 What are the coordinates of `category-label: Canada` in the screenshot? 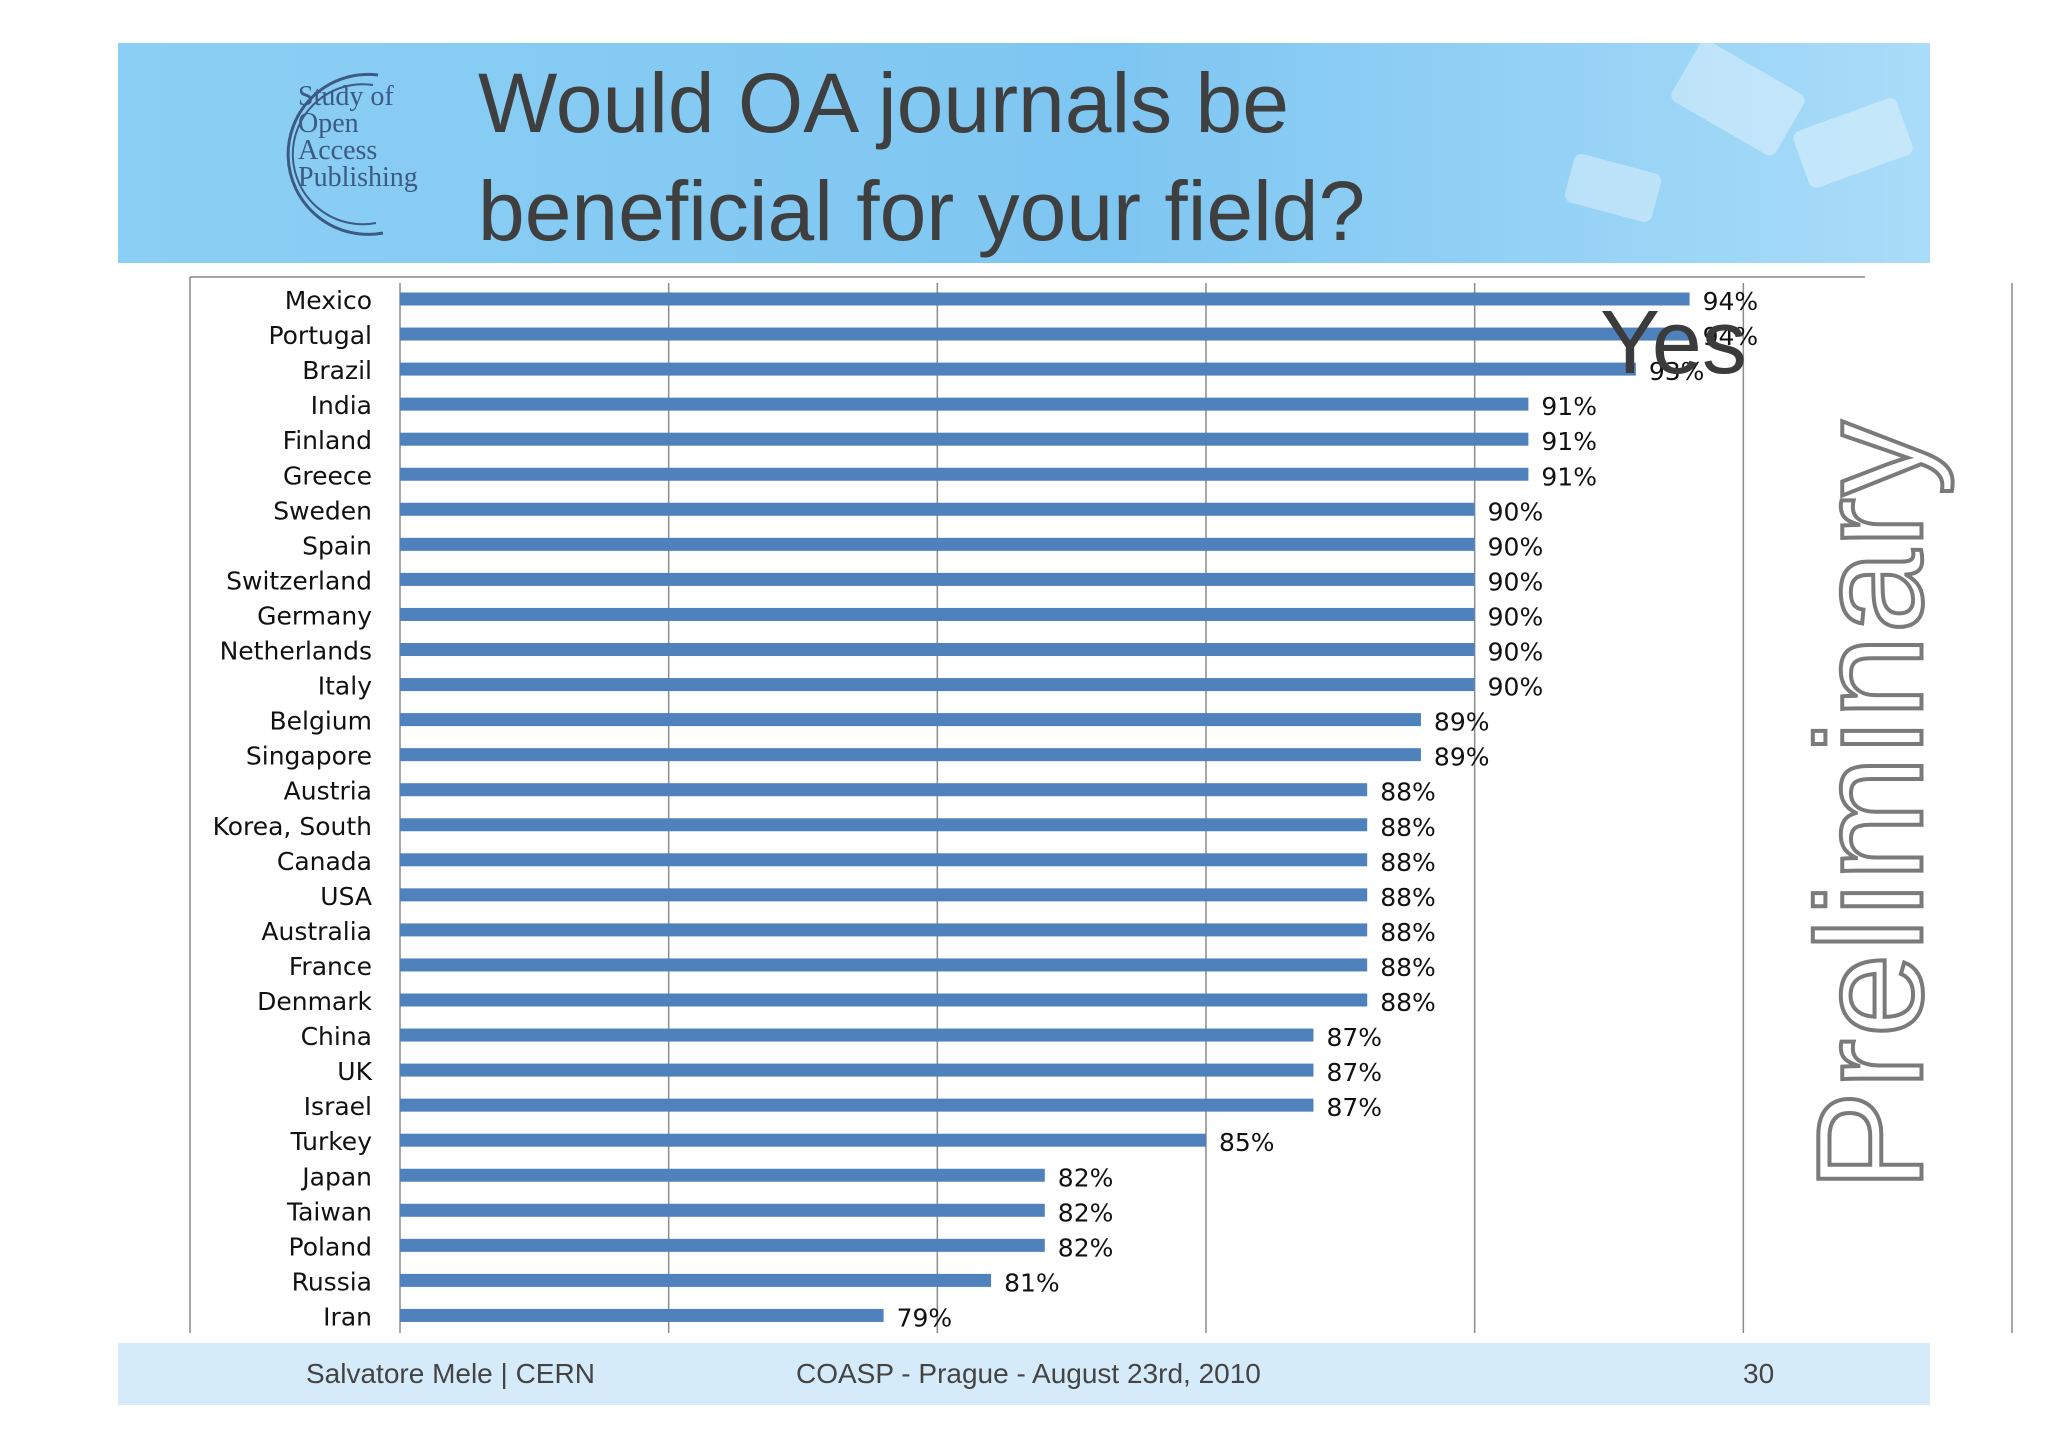 It's located at (324, 861).